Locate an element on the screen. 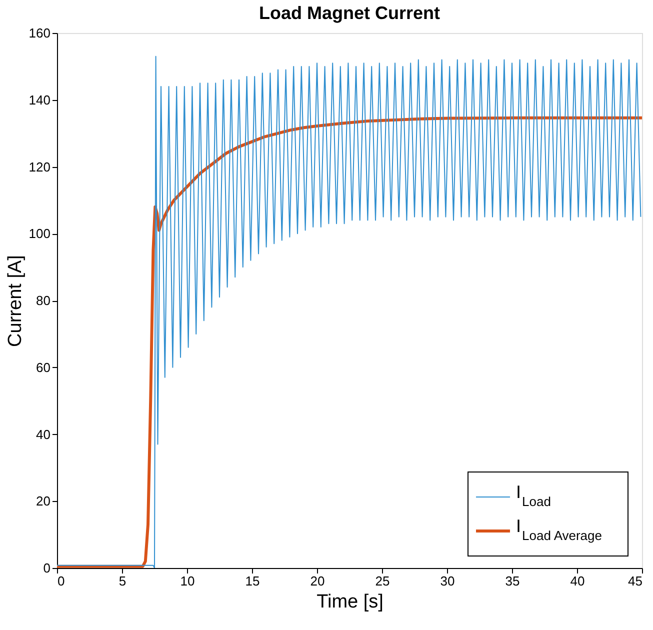  y-tick-label: 60 is located at coordinates (43, 367).